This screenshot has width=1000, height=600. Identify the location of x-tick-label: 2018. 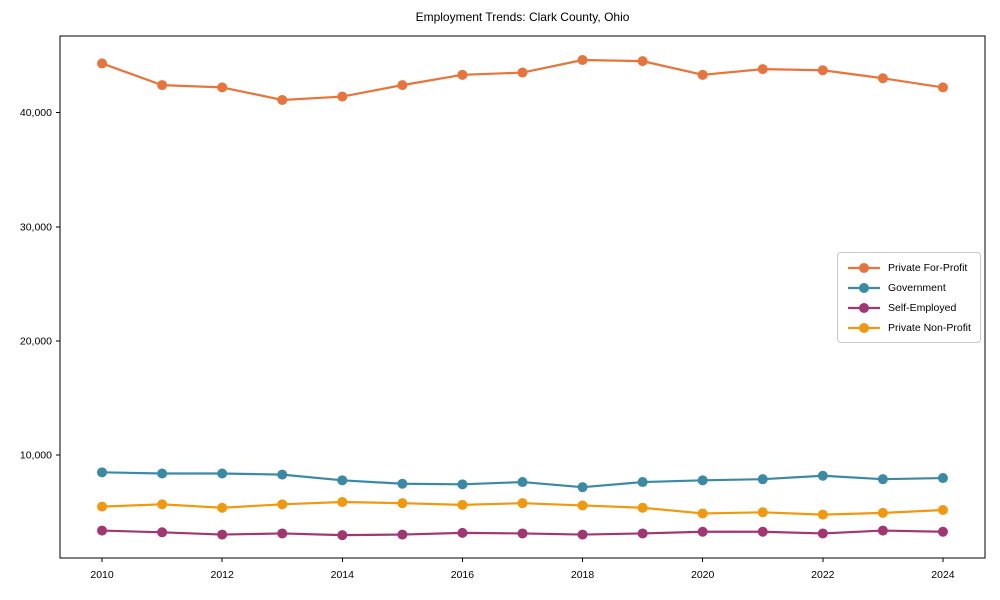
(583, 575).